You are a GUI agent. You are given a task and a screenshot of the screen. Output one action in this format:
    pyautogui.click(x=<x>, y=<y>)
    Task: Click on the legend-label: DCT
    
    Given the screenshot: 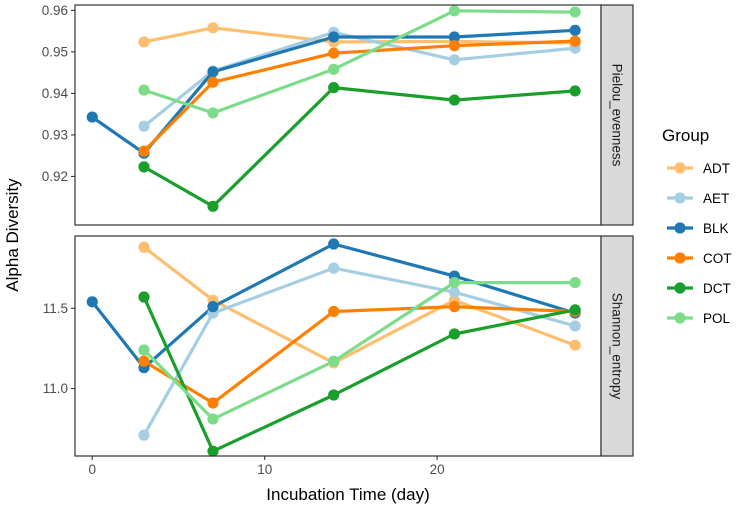 What is the action you would take?
    pyautogui.click(x=717, y=288)
    